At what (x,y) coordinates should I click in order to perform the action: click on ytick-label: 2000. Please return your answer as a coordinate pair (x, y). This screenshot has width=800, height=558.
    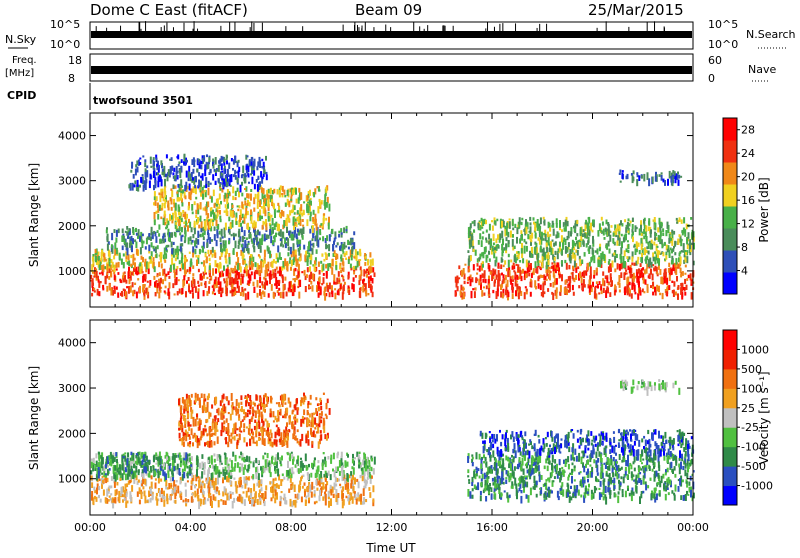
    Looking at the image, I should click on (72, 226).